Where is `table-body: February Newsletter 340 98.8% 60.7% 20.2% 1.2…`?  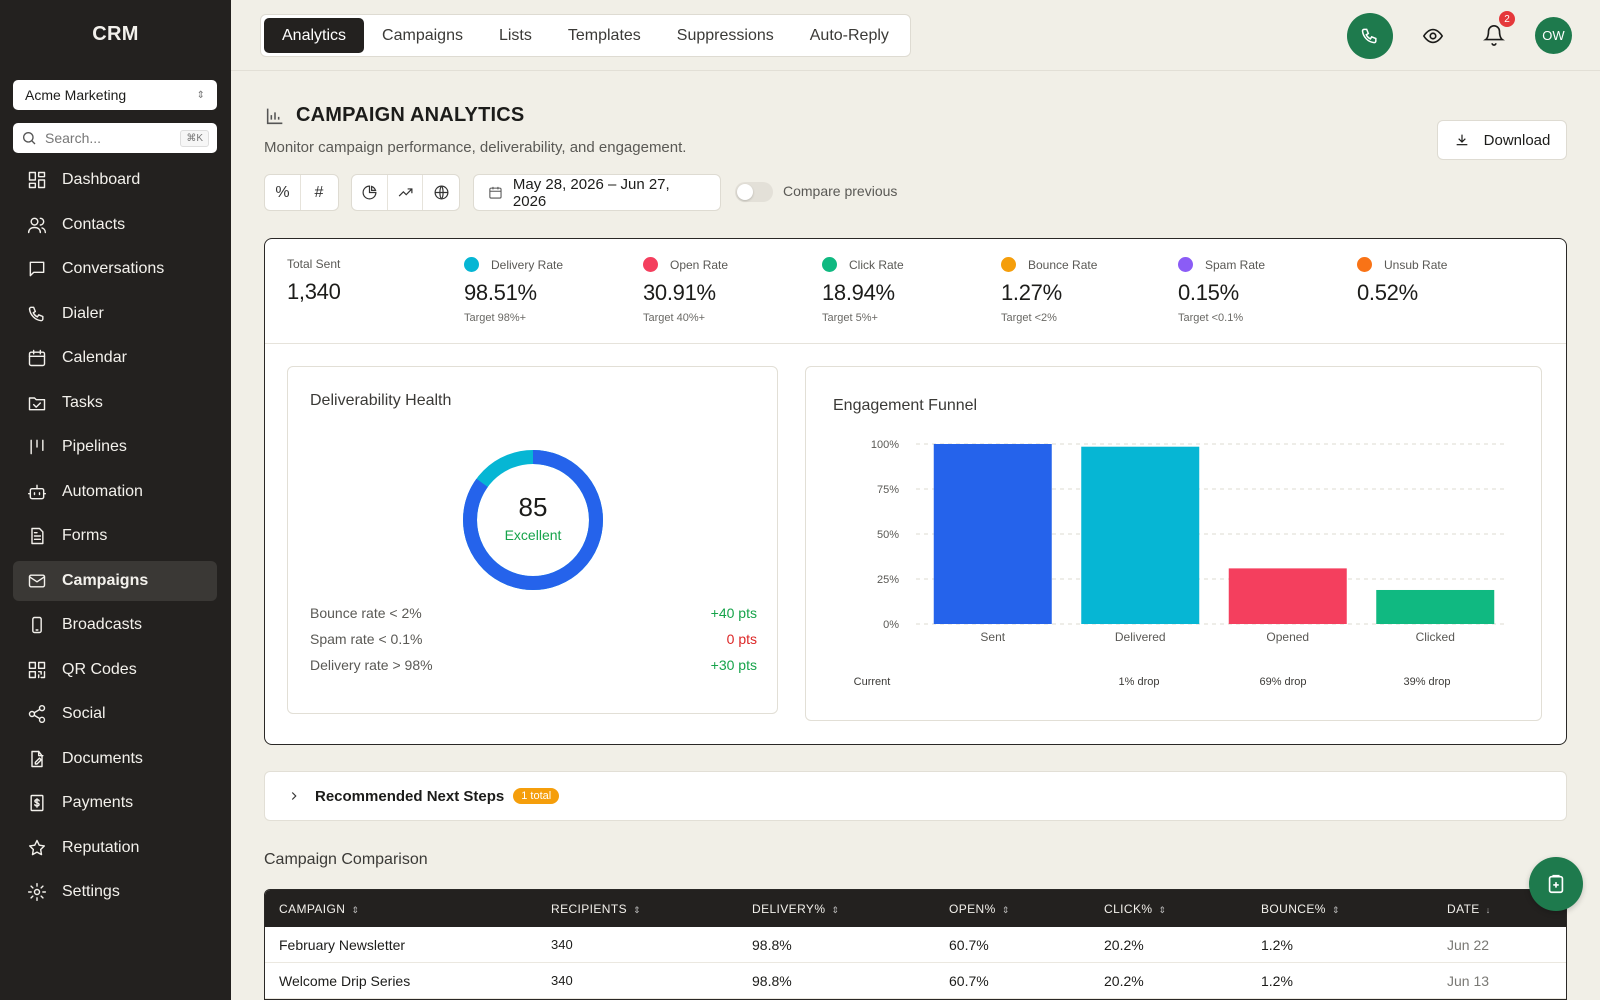 table-body: February Newsletter 340 98.8% 60.7% 20.2% 1.2… is located at coordinates (915, 963).